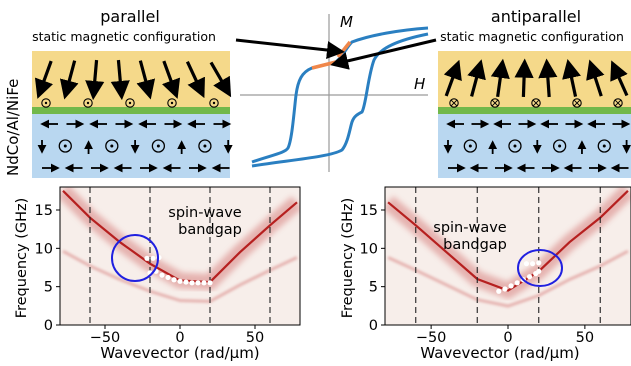 The image size is (631, 366). I want to click on parallel-subtitle: static magnetic configuration, so click(124, 36).